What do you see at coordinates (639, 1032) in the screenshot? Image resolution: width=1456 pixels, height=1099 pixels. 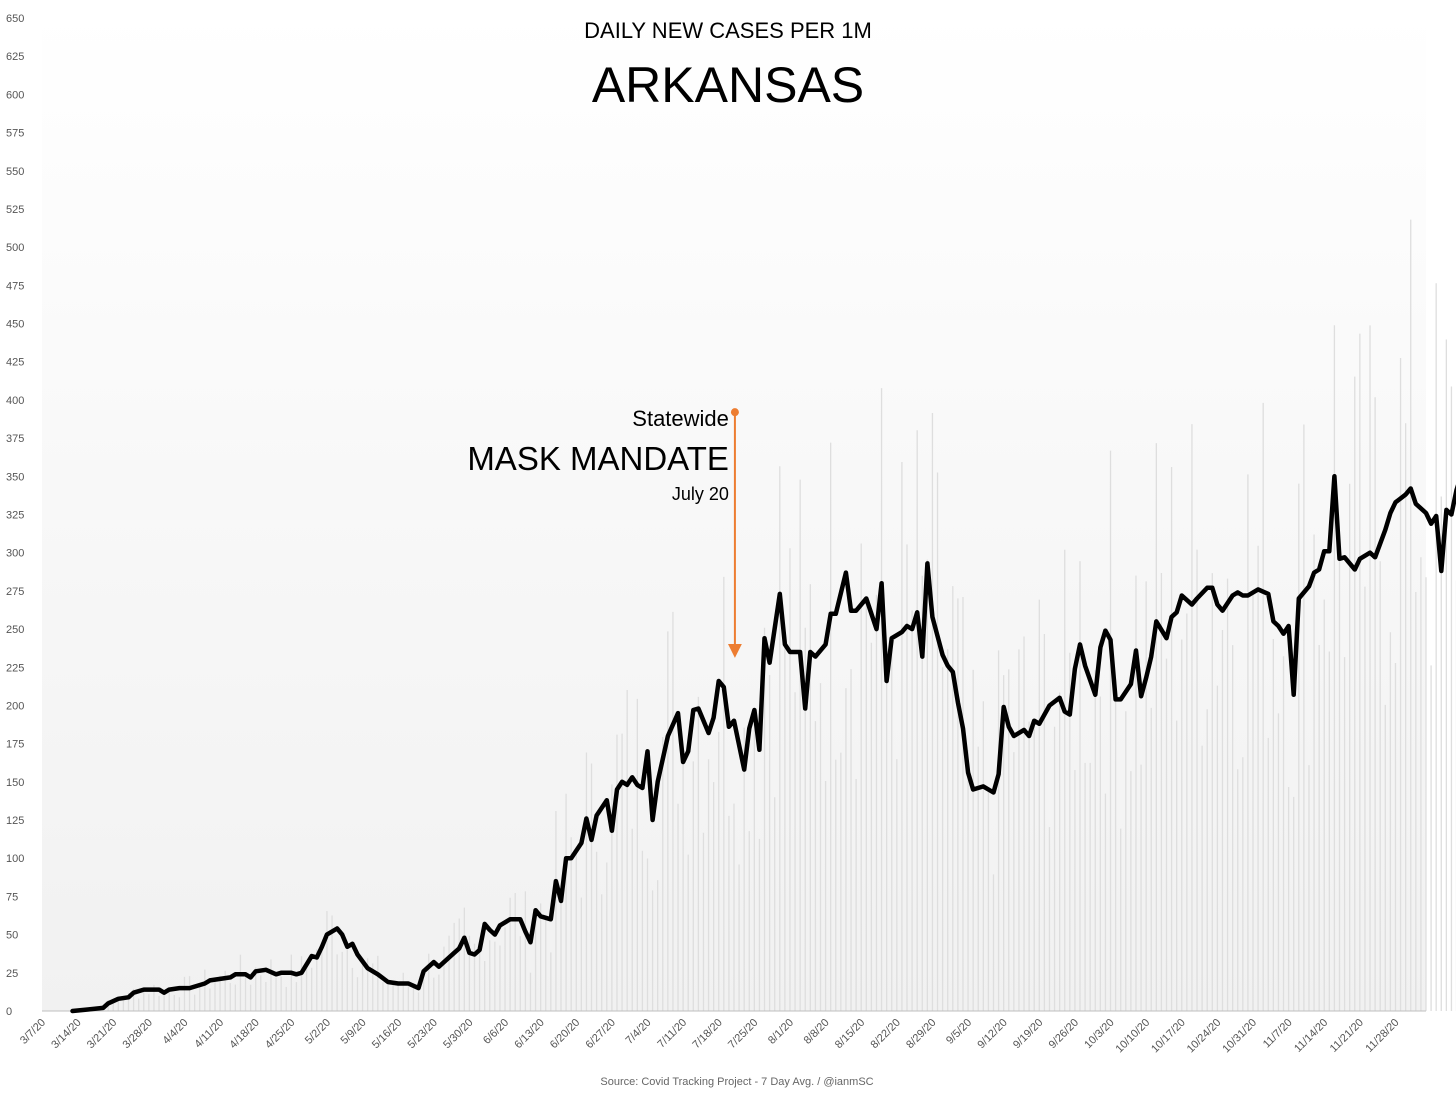 I see `x-tick-label: 7/4/20` at bounding box center [639, 1032].